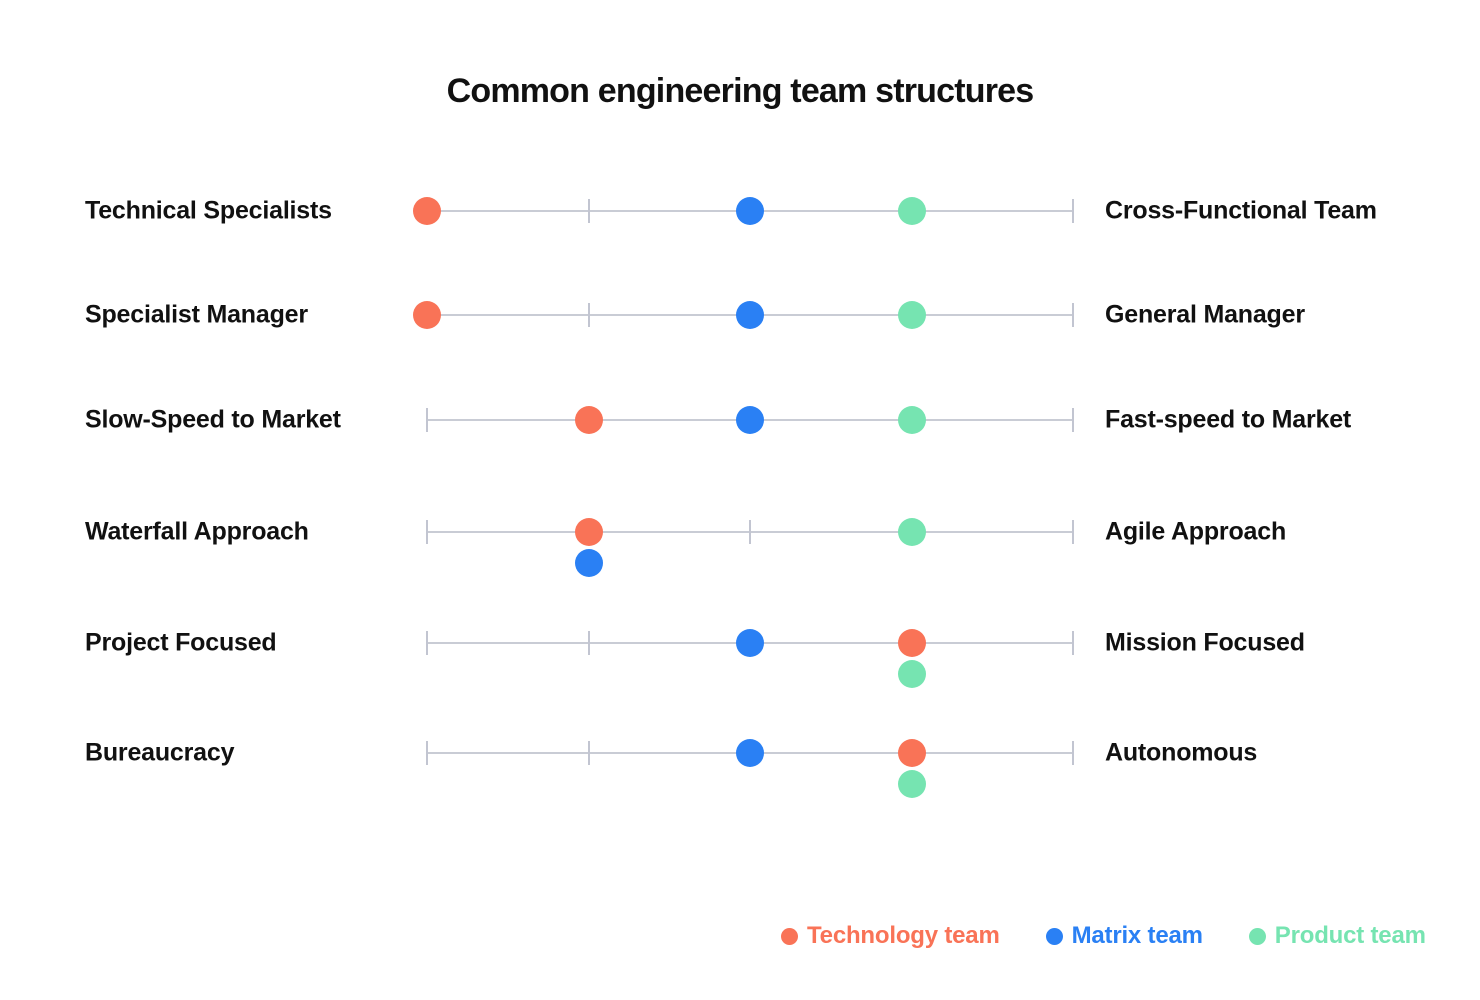  Describe the element at coordinates (1241, 210) in the screenshot. I see `row-right-label: Cross-Functional Team` at that location.